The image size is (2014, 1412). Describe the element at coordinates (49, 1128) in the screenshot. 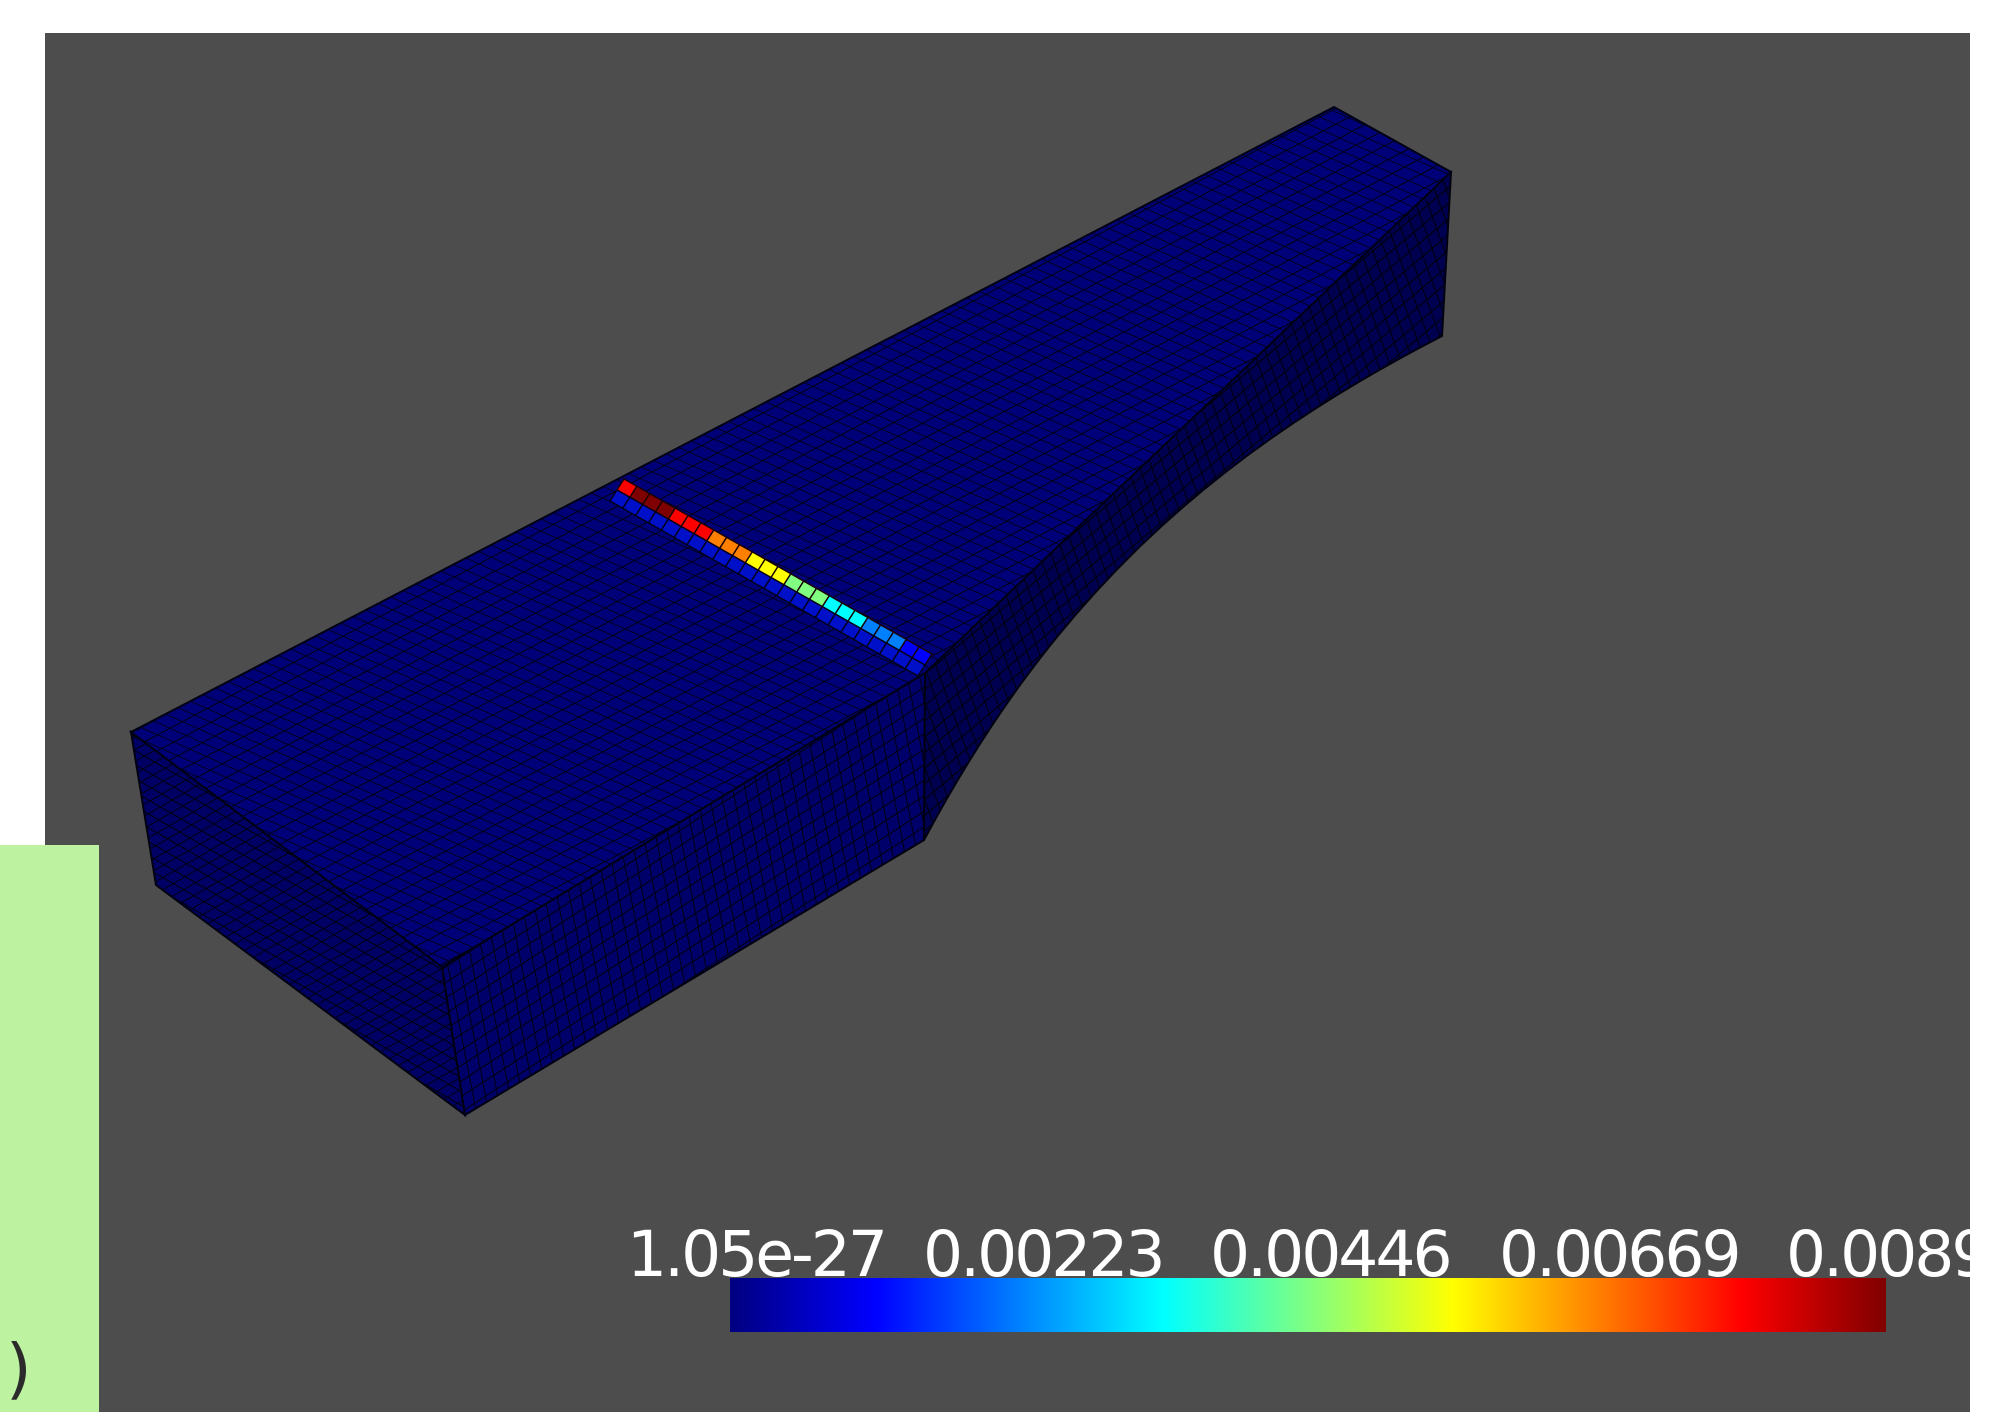

I see `side-panel: )` at that location.